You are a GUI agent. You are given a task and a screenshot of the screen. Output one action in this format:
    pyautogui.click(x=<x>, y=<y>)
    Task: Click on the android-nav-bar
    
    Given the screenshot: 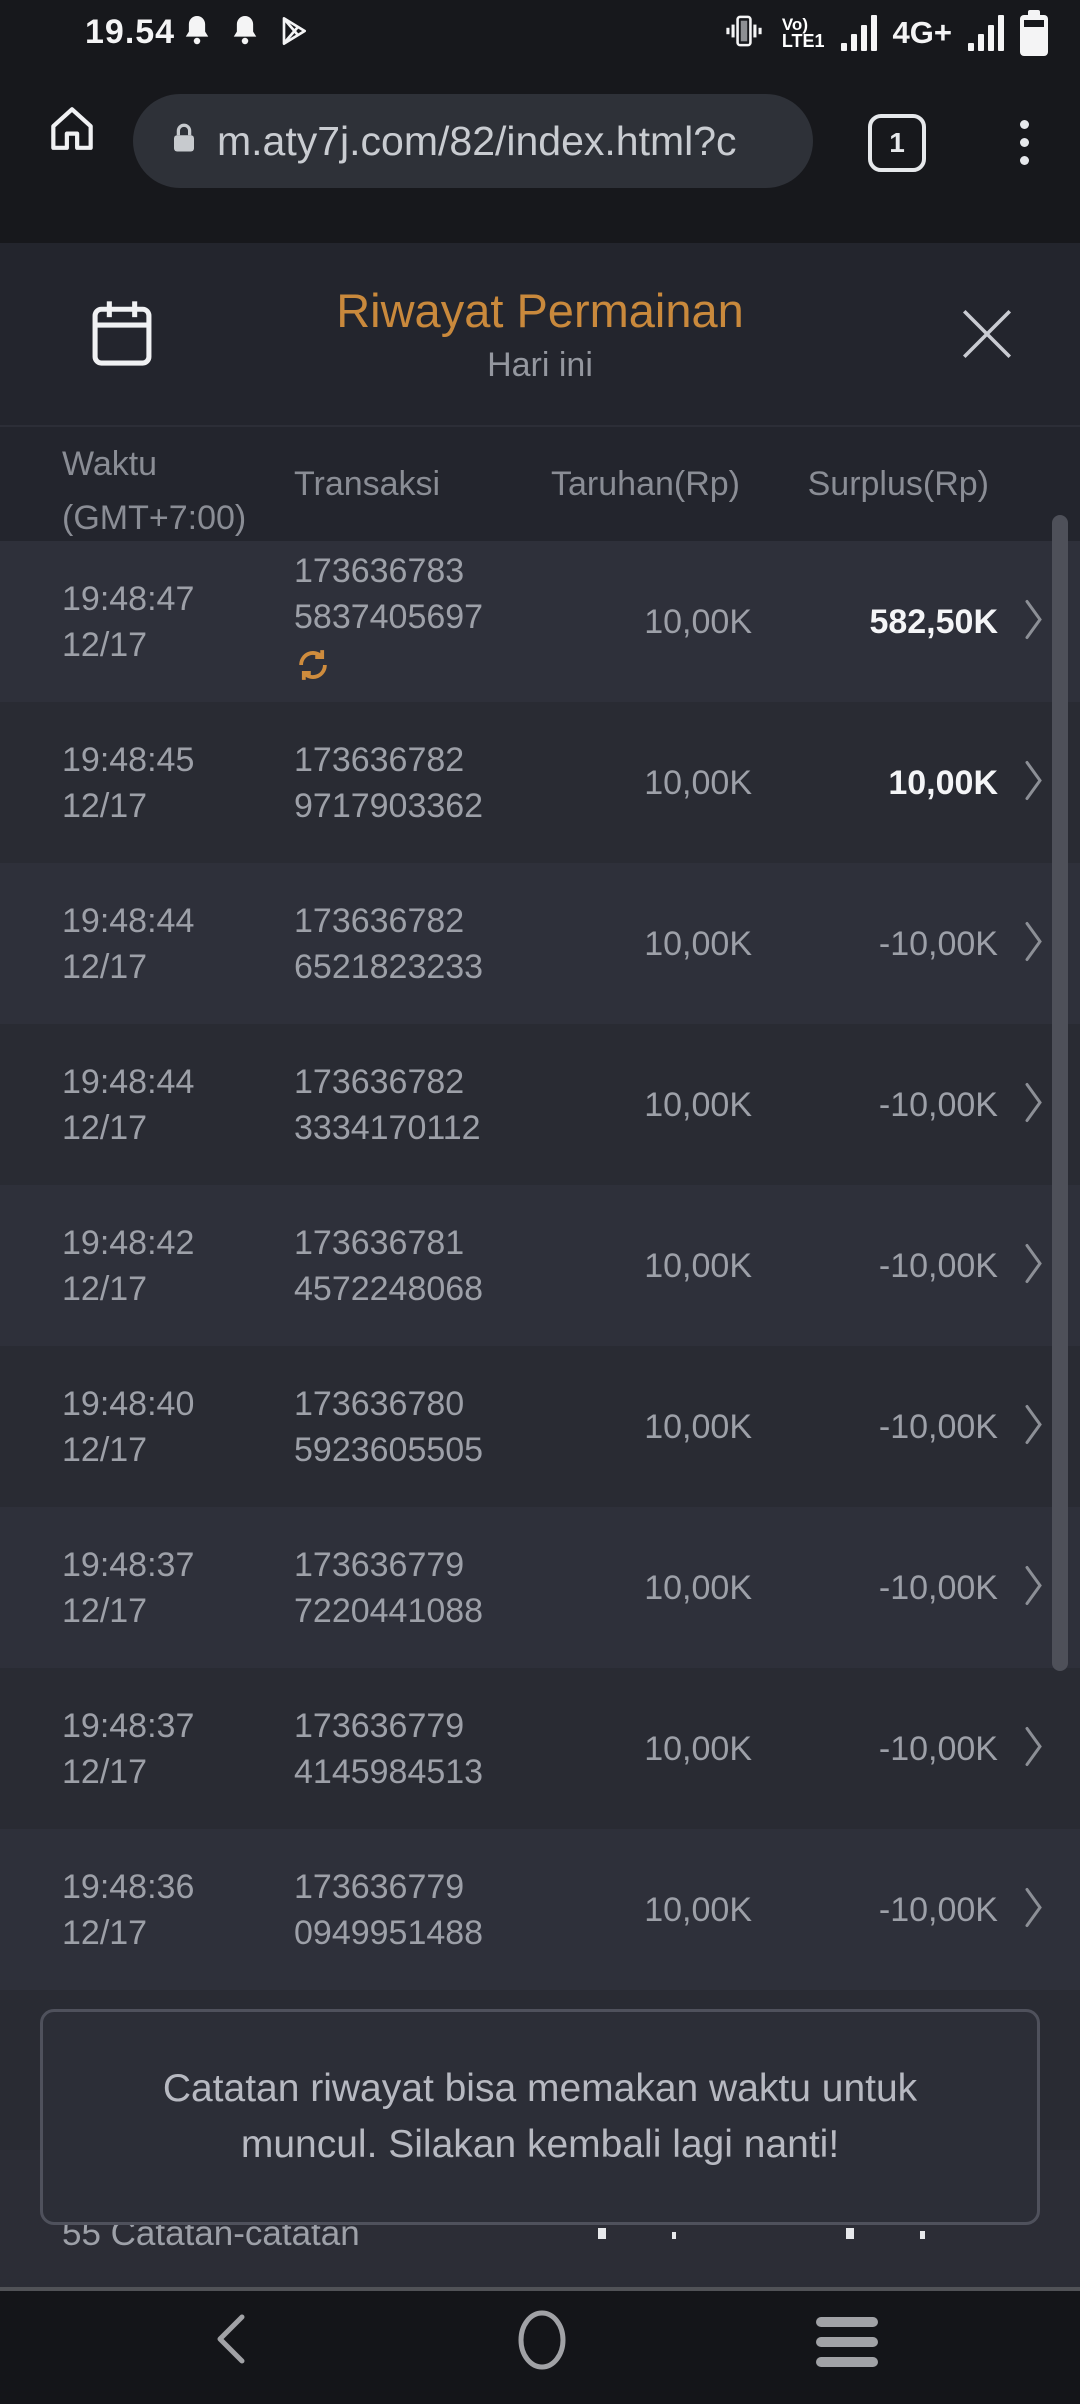 What is the action you would take?
    pyautogui.click(x=540, y=2347)
    